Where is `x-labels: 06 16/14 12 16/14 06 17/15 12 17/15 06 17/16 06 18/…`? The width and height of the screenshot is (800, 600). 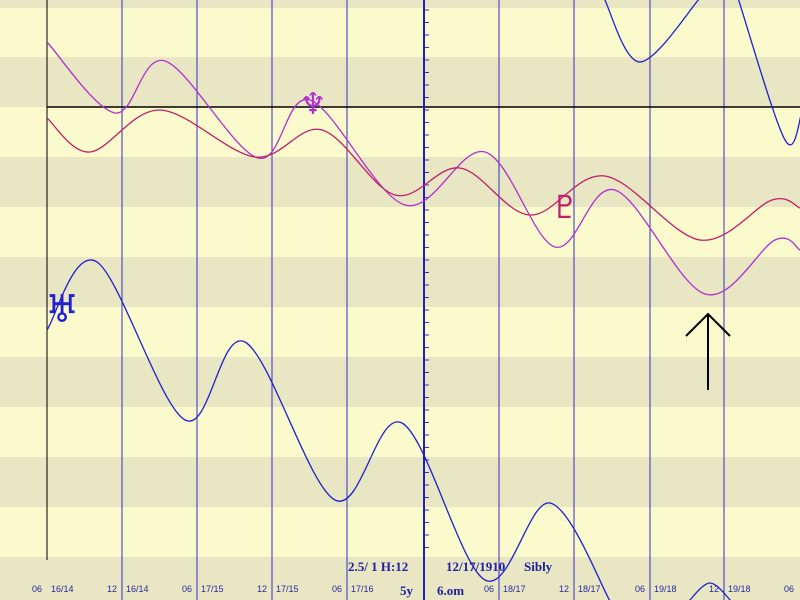 x-labels: 06 16/14 12 16/14 06 17/15 12 17/15 06 17/16 06 18/… is located at coordinates (413, 589).